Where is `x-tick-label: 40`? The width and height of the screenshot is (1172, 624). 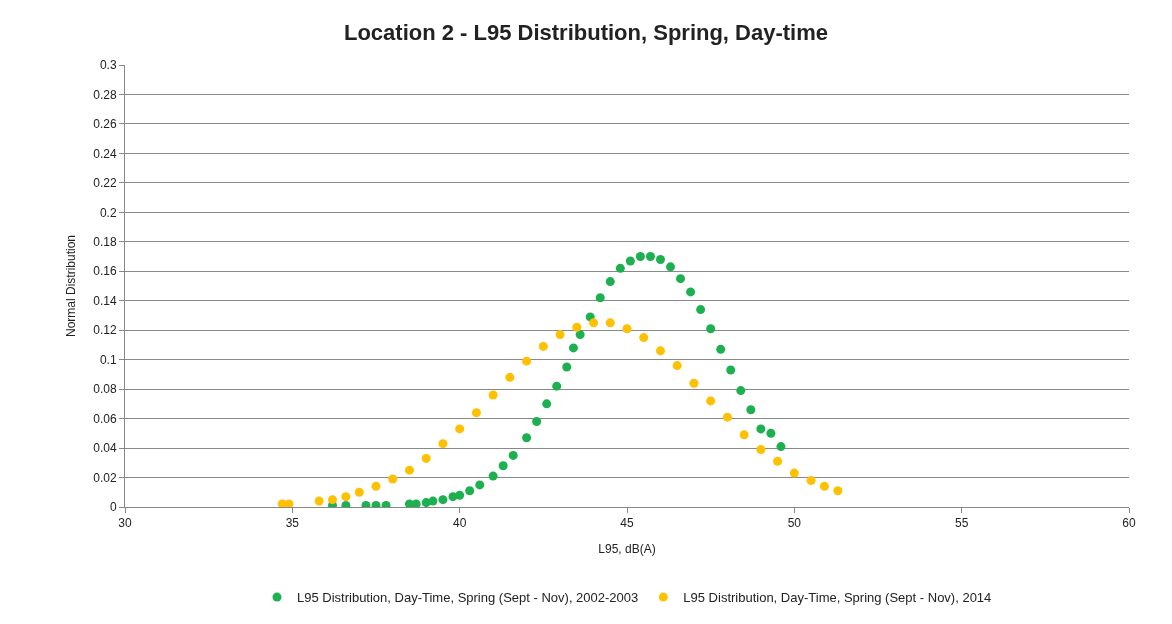 x-tick-label: 40 is located at coordinates (459, 523).